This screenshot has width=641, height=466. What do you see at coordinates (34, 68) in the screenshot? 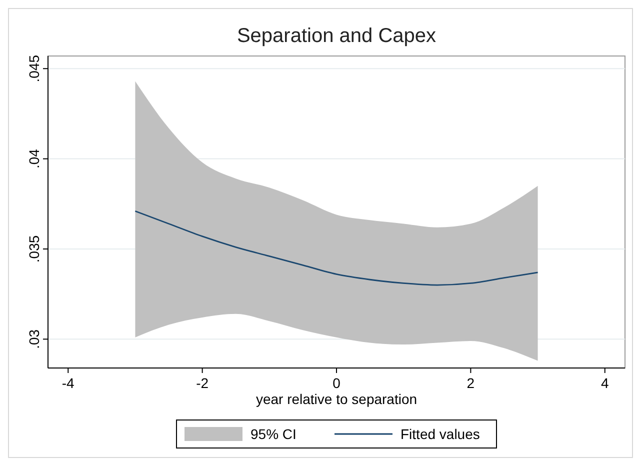
I see `y-tick-label: .045` at bounding box center [34, 68].